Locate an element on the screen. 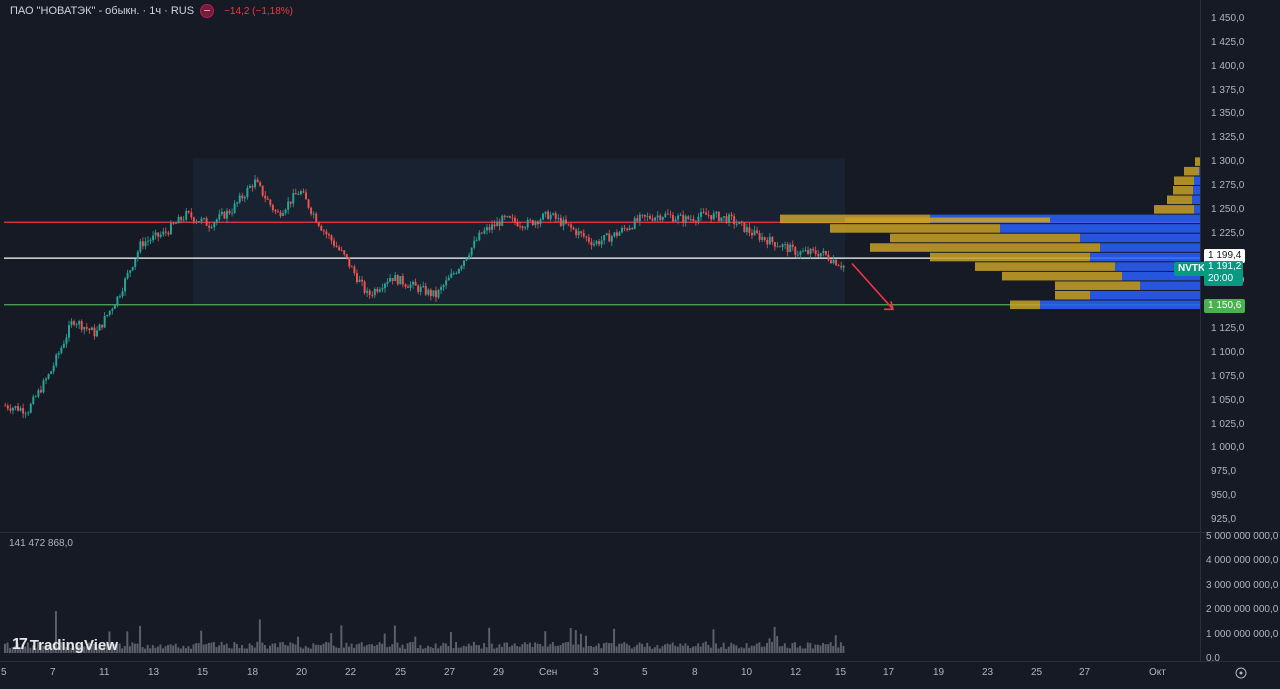  pane-separator is located at coordinates (640, 532).